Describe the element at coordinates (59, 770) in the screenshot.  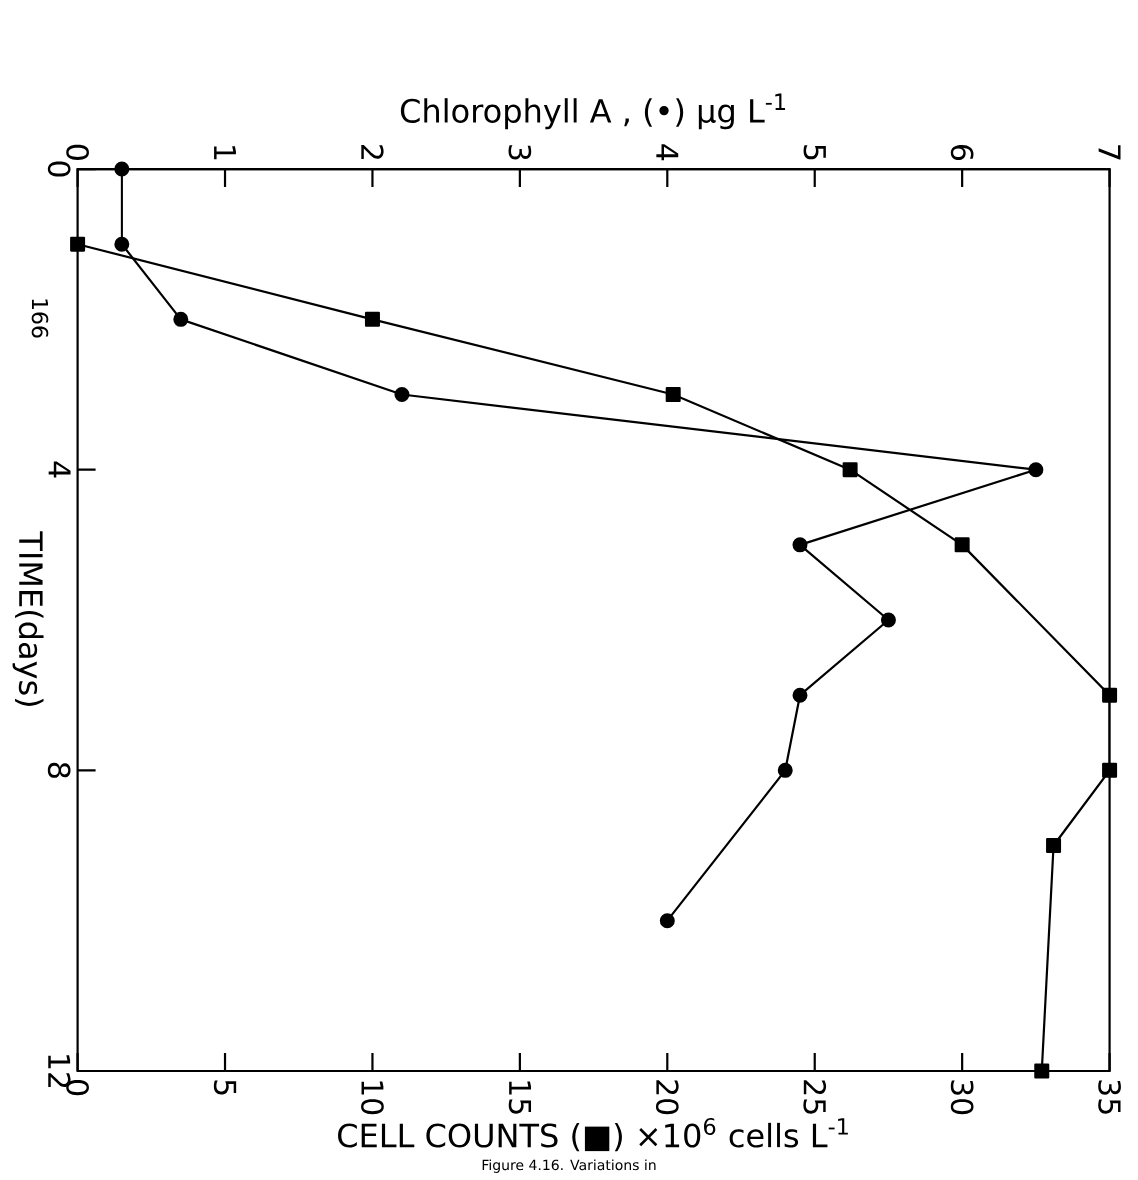
I see `y-tick-label: 8` at that location.